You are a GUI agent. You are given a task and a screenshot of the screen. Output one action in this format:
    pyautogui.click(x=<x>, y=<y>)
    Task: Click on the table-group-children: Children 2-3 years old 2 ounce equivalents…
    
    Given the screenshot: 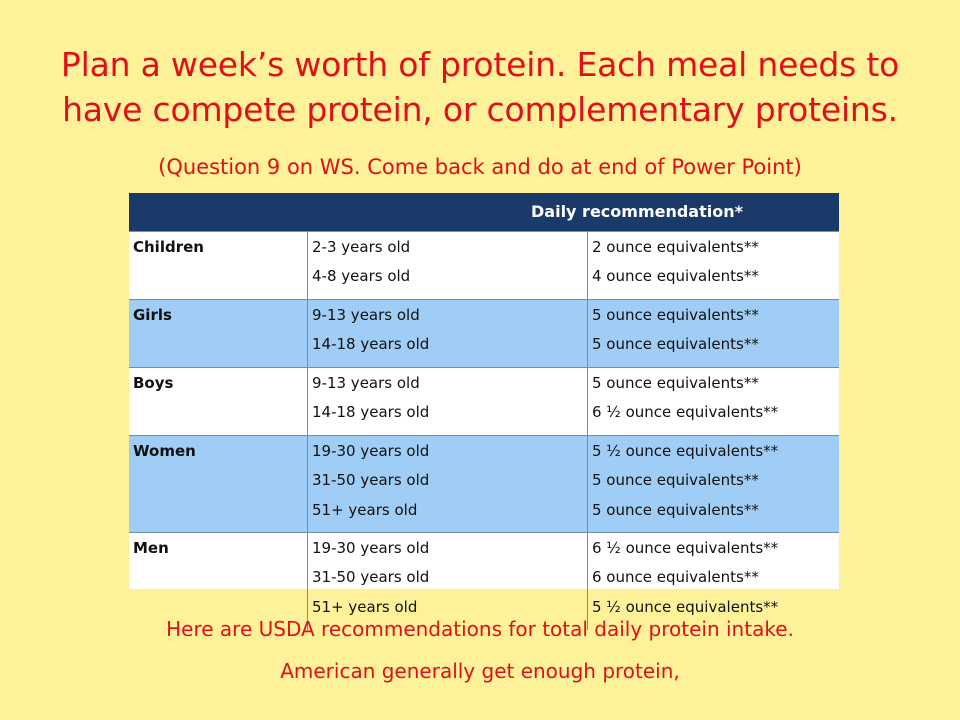 What is the action you would take?
    pyautogui.click(x=484, y=265)
    